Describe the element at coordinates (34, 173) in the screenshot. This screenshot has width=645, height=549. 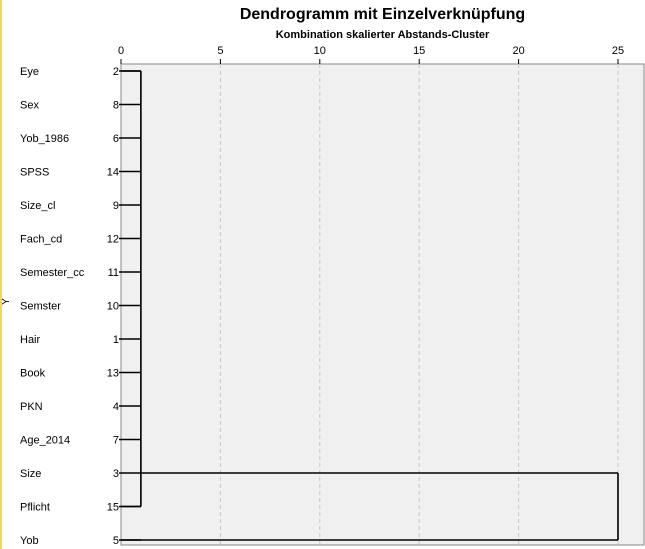
I see `leaf-label: SPSS` at that location.